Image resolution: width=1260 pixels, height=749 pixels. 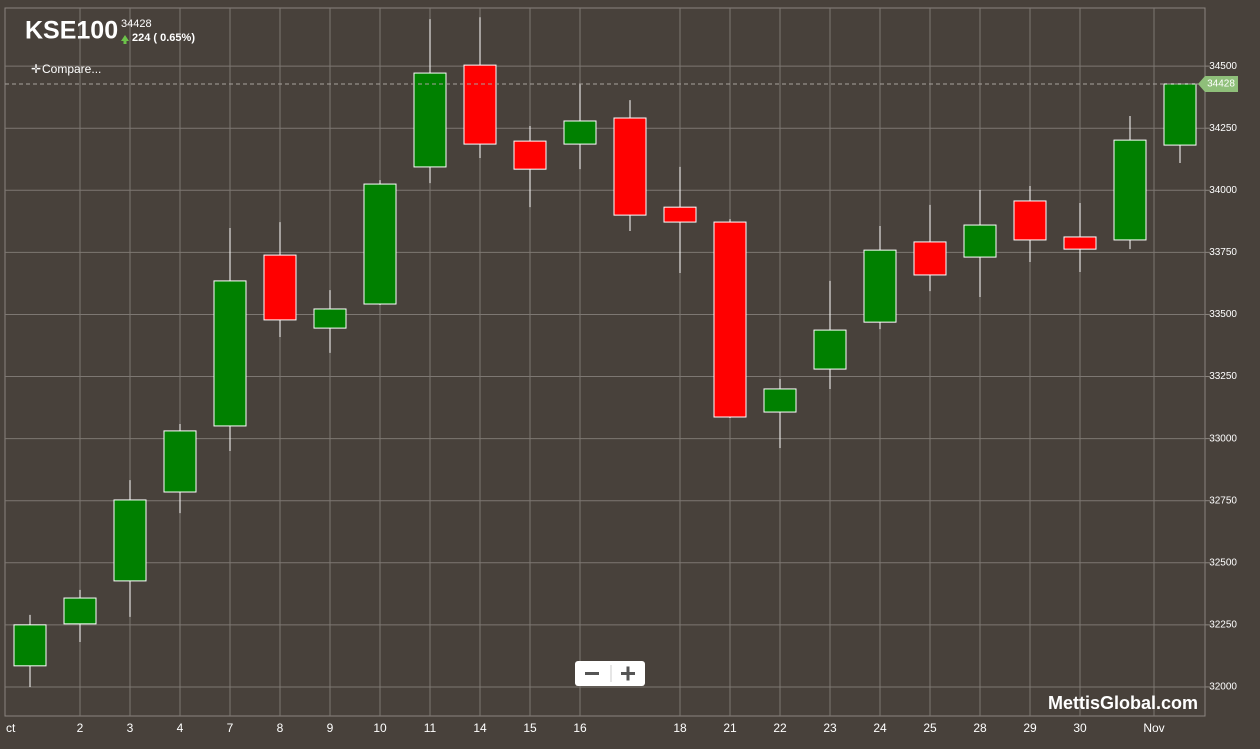 What do you see at coordinates (580, 728) in the screenshot?
I see `x-tick-label: 16` at bounding box center [580, 728].